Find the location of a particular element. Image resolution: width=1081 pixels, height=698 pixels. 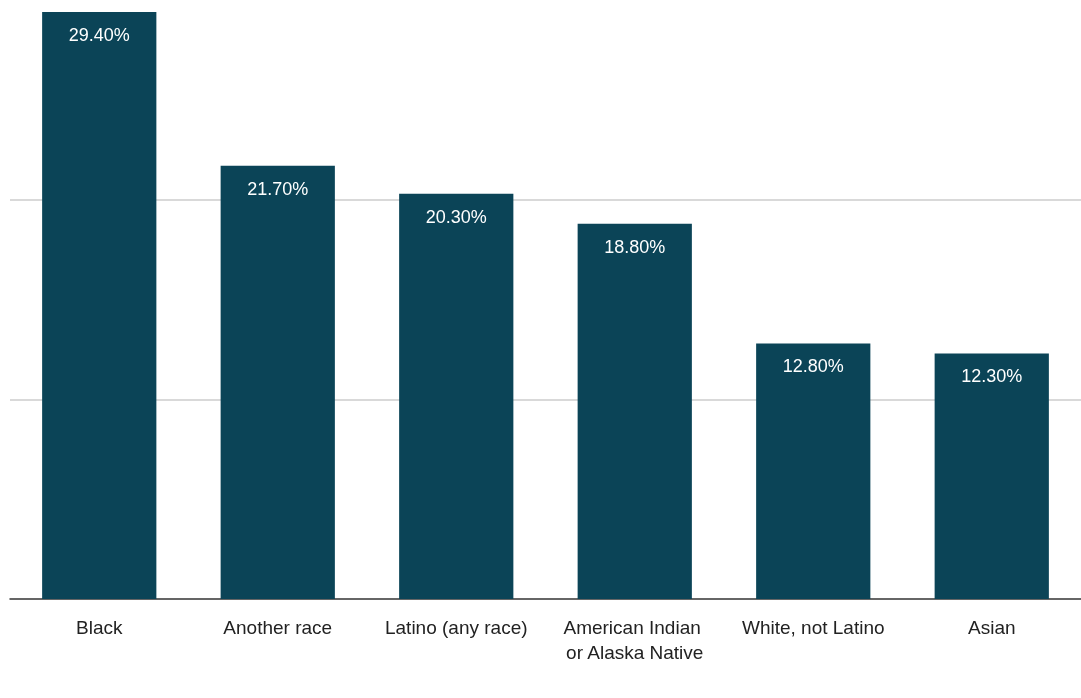

data-label: 21.70% is located at coordinates (278, 188).